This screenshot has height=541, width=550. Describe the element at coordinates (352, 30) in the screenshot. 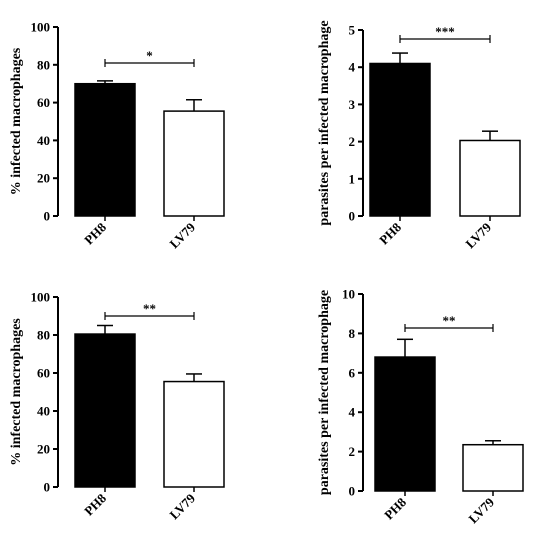

I see `y-tick-label: 5` at that location.